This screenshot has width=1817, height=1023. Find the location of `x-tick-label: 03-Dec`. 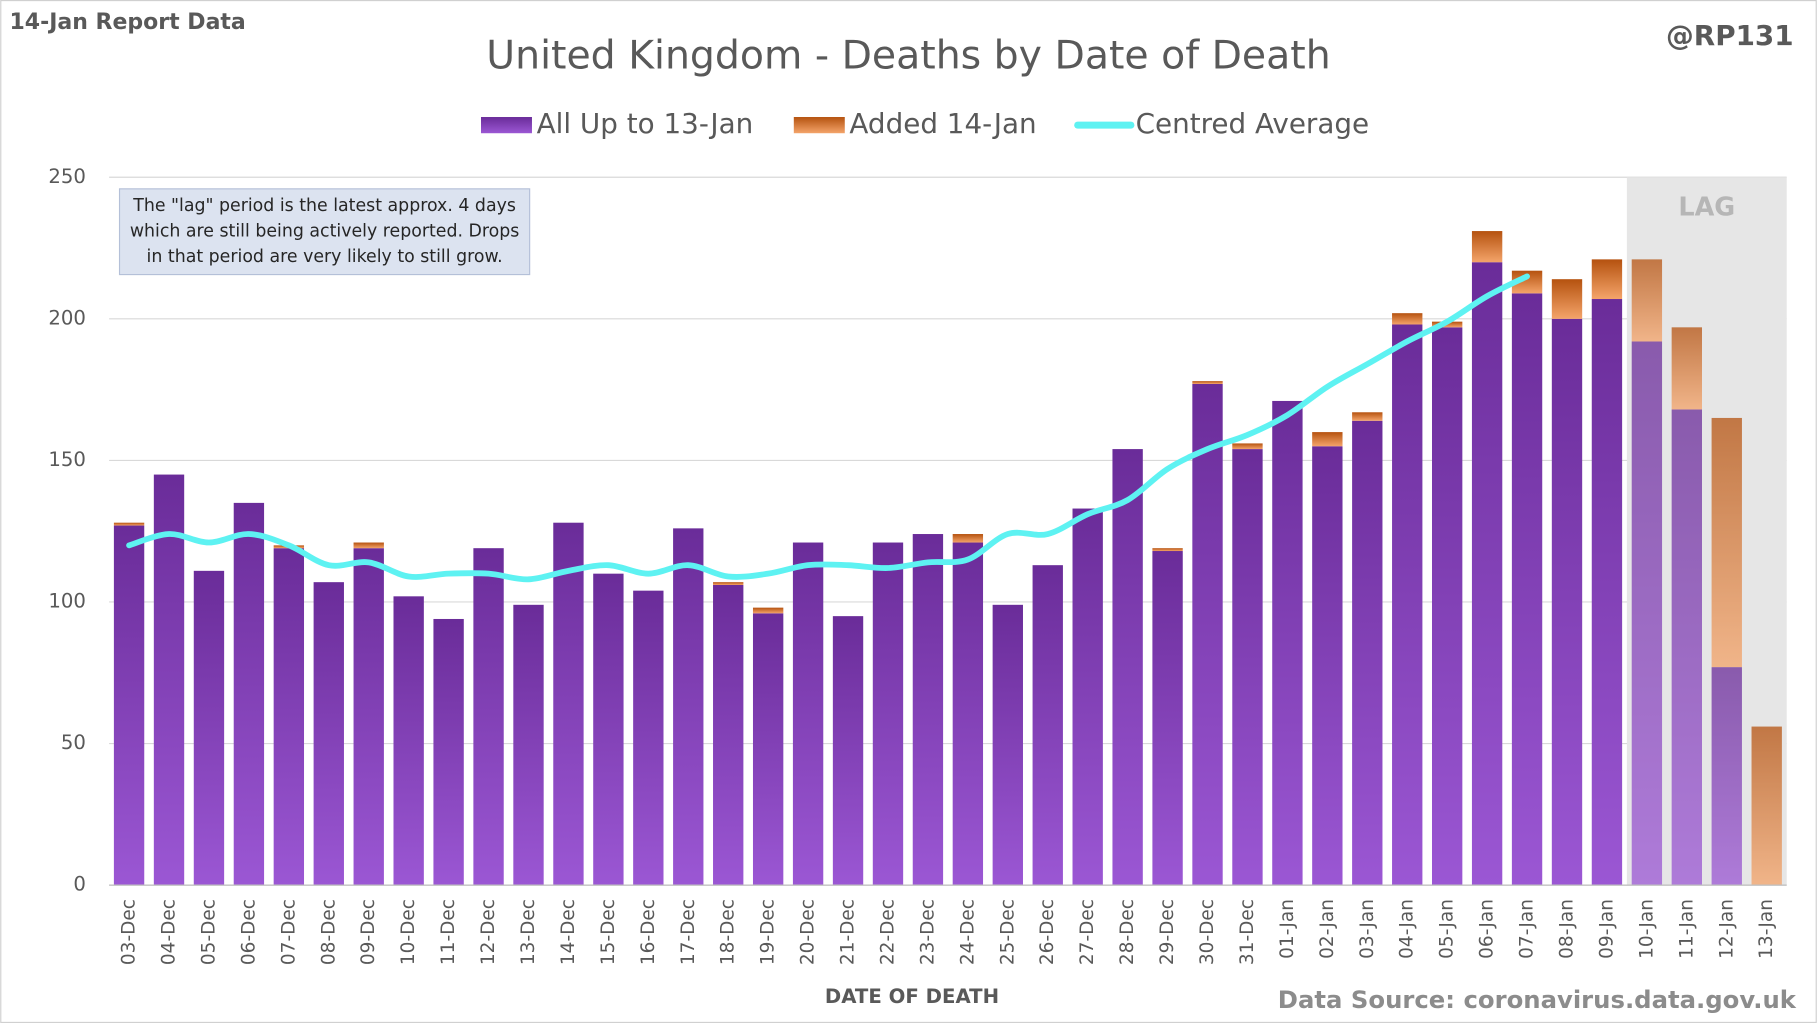

x-tick-label: 03-Dec is located at coordinates (129, 932).